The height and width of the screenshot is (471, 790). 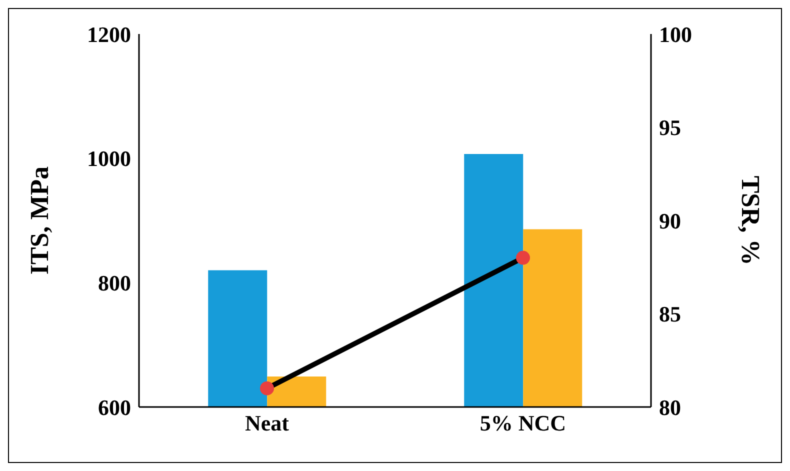 I want to click on y-tick-label: 800, so click(x=114, y=283).